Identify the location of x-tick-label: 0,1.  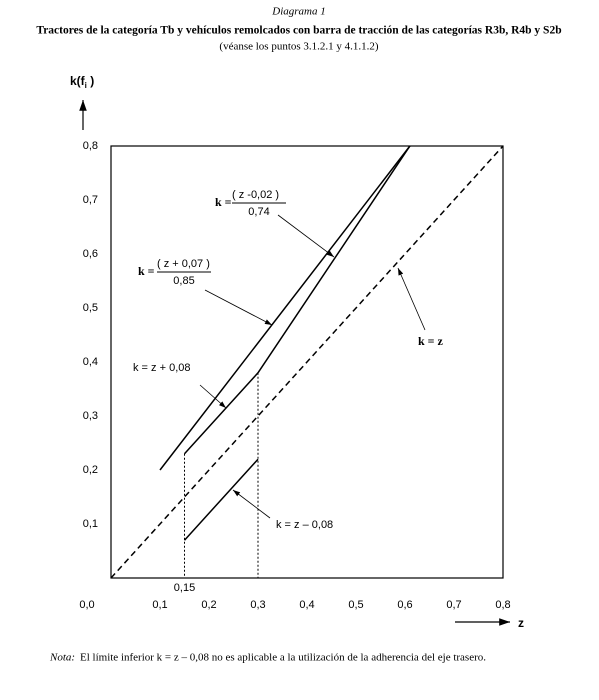
(159, 605).